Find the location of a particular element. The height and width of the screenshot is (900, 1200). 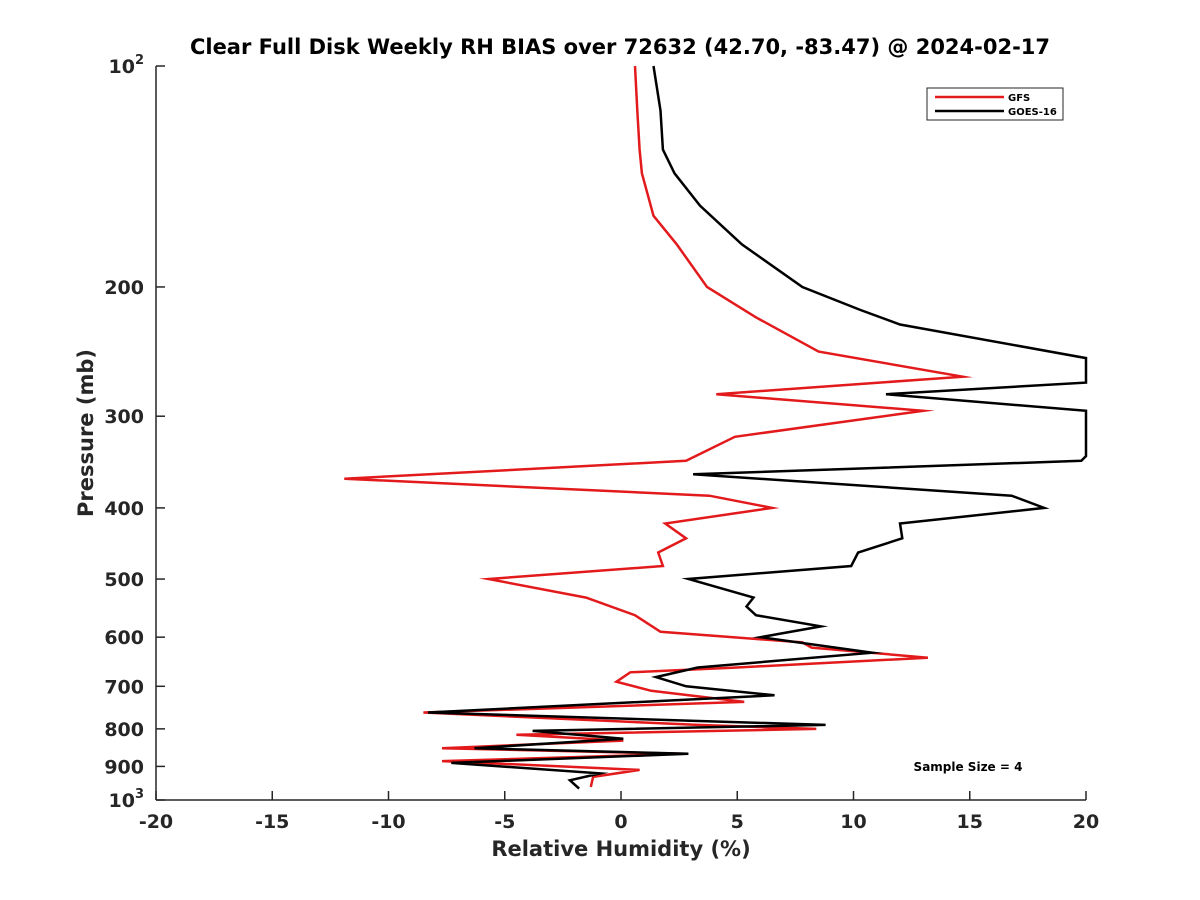

legend-label-gfs: GFS is located at coordinates (1019, 98).